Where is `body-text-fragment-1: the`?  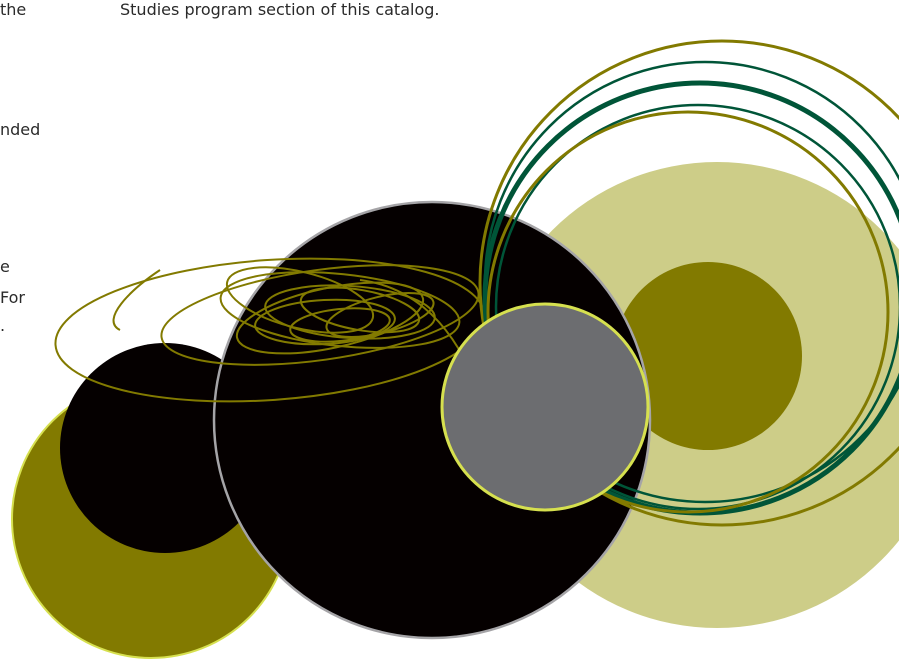 body-text-fragment-1: the is located at coordinates (13, 9).